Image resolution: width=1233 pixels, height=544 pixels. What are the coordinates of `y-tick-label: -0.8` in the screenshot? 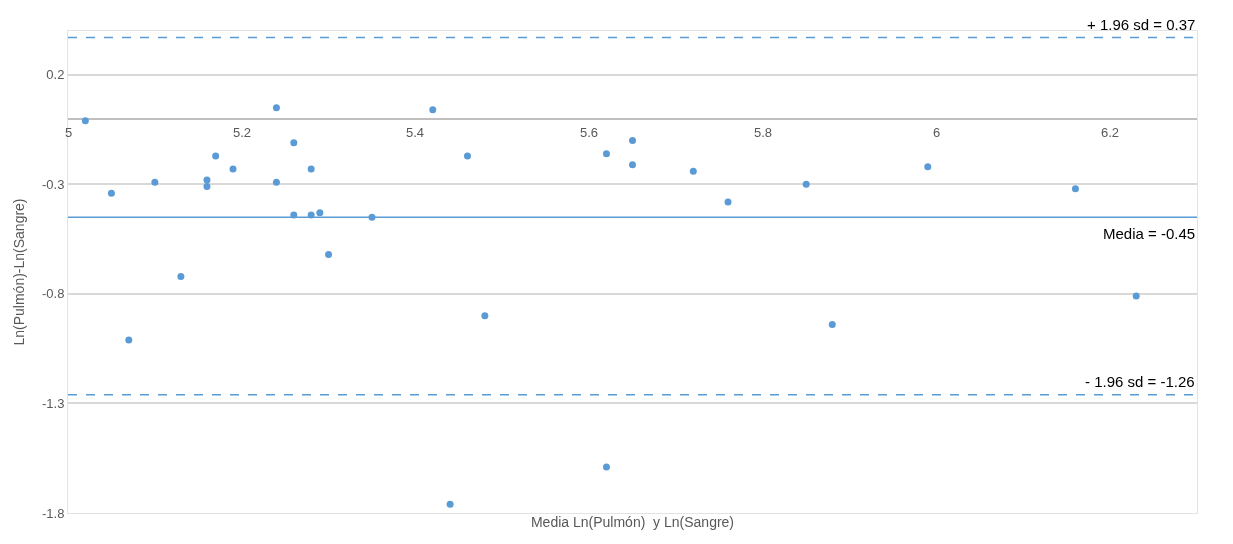 It's located at (53, 294).